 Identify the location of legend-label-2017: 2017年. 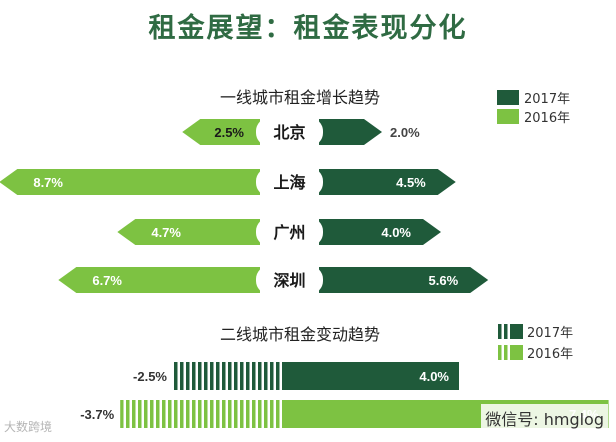
(547, 99).